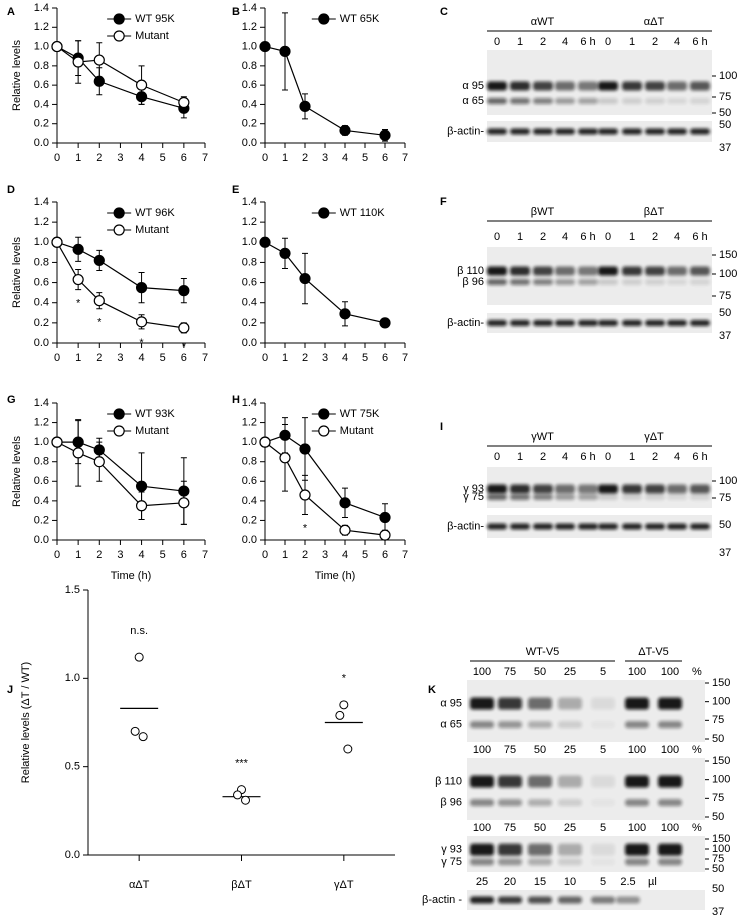 This screenshot has height=920, width=745. I want to click on lane-label: 50, so click(540, 750).